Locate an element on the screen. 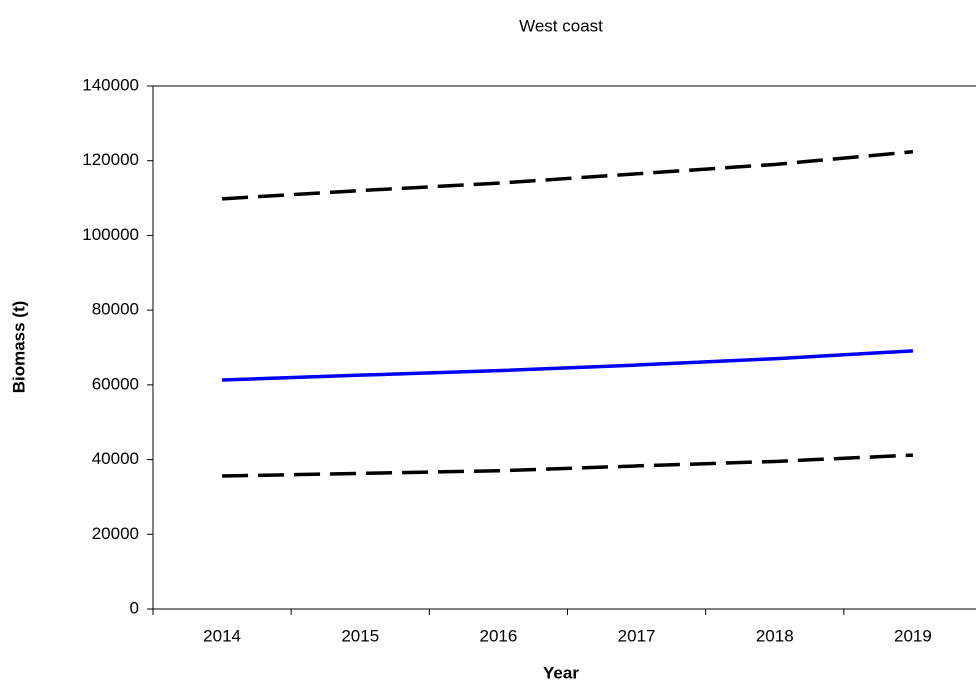 This screenshot has width=976, height=689. x-tick-label: 2014 is located at coordinates (222, 635).